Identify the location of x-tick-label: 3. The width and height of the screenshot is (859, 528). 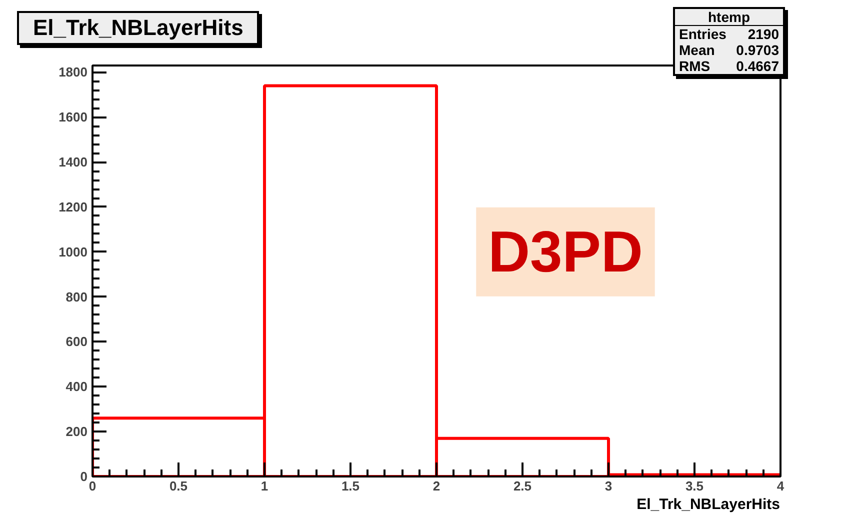
(608, 486).